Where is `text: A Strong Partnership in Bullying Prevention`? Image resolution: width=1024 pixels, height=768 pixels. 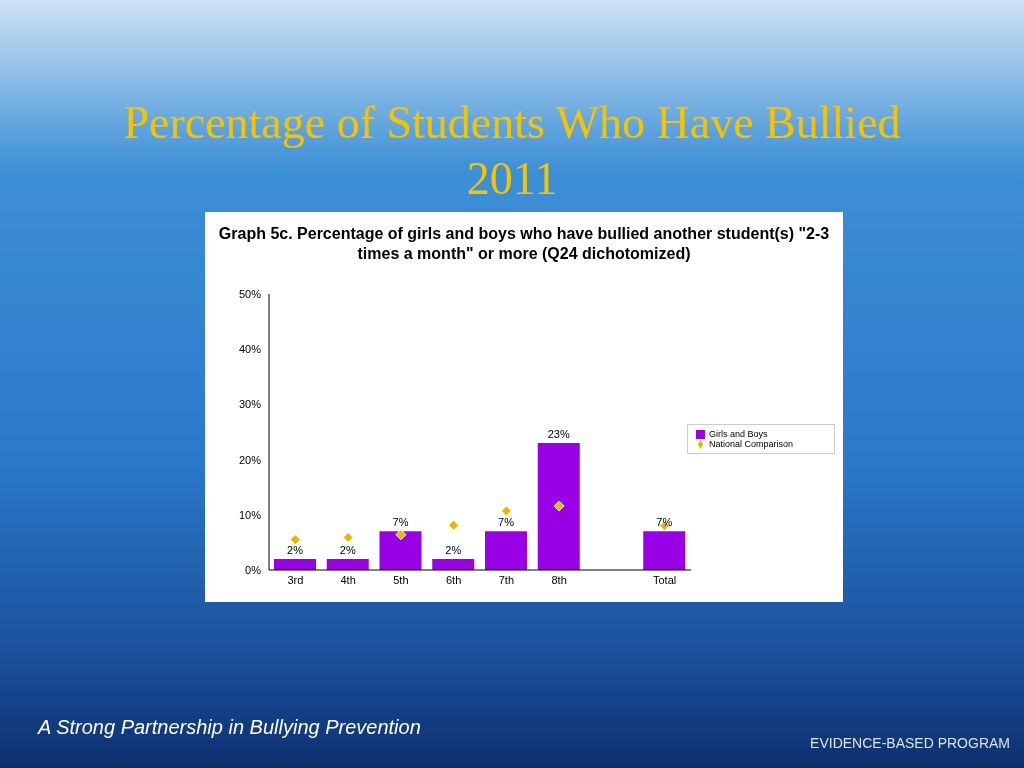
text: A Strong Partnership in Bullying Prevention is located at coordinates (229, 727).